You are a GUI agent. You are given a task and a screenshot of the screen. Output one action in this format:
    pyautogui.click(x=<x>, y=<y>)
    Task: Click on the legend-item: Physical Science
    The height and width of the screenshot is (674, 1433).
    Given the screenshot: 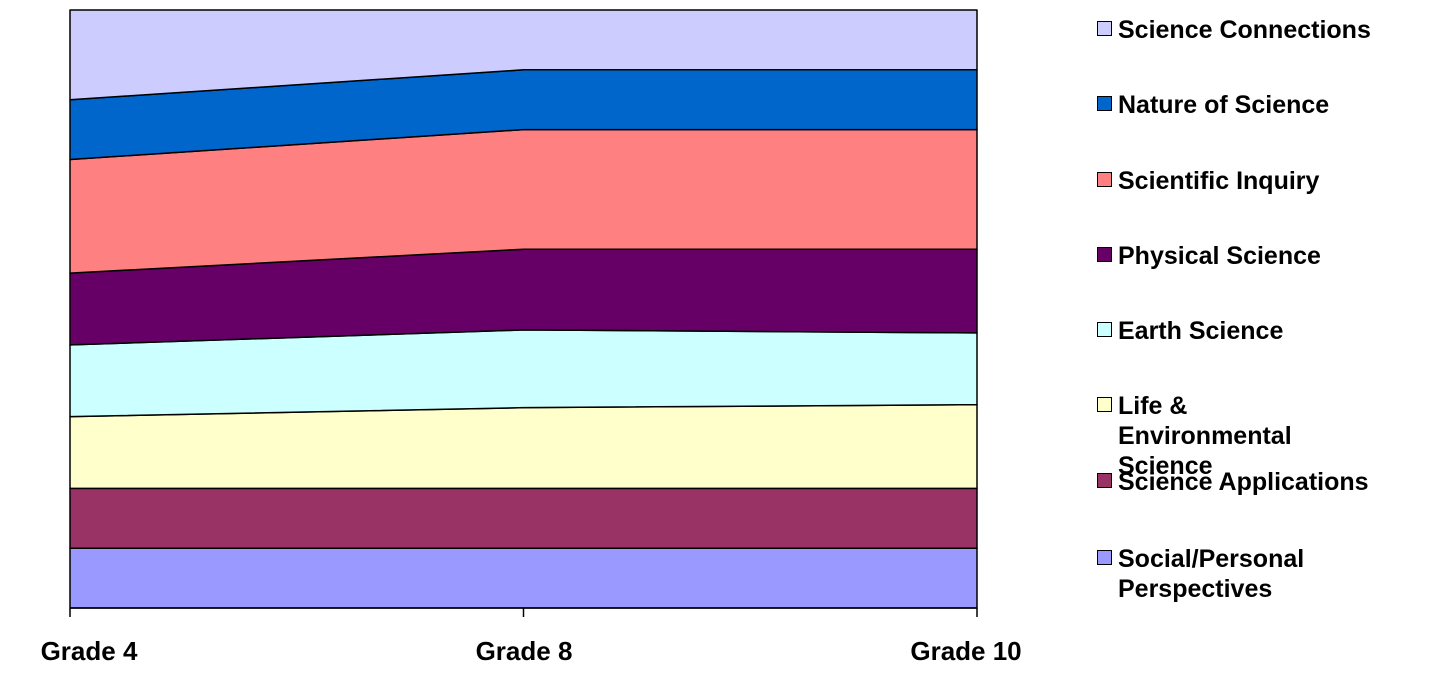 What is the action you would take?
    pyautogui.click(x=1257, y=256)
    